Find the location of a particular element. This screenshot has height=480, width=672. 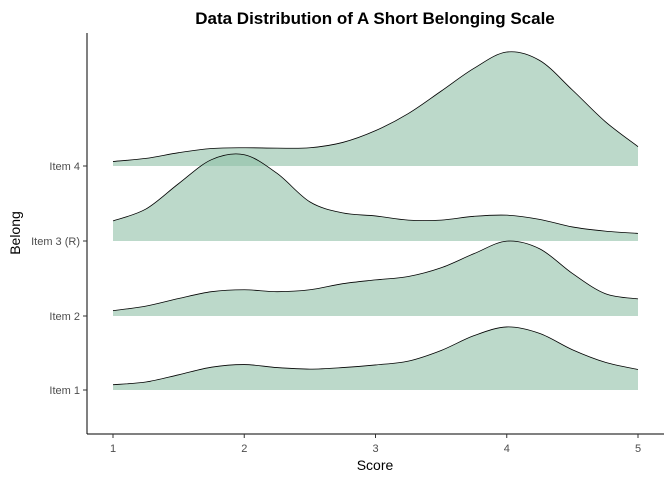

y-tick-label: Item 2 is located at coordinates (64, 317).